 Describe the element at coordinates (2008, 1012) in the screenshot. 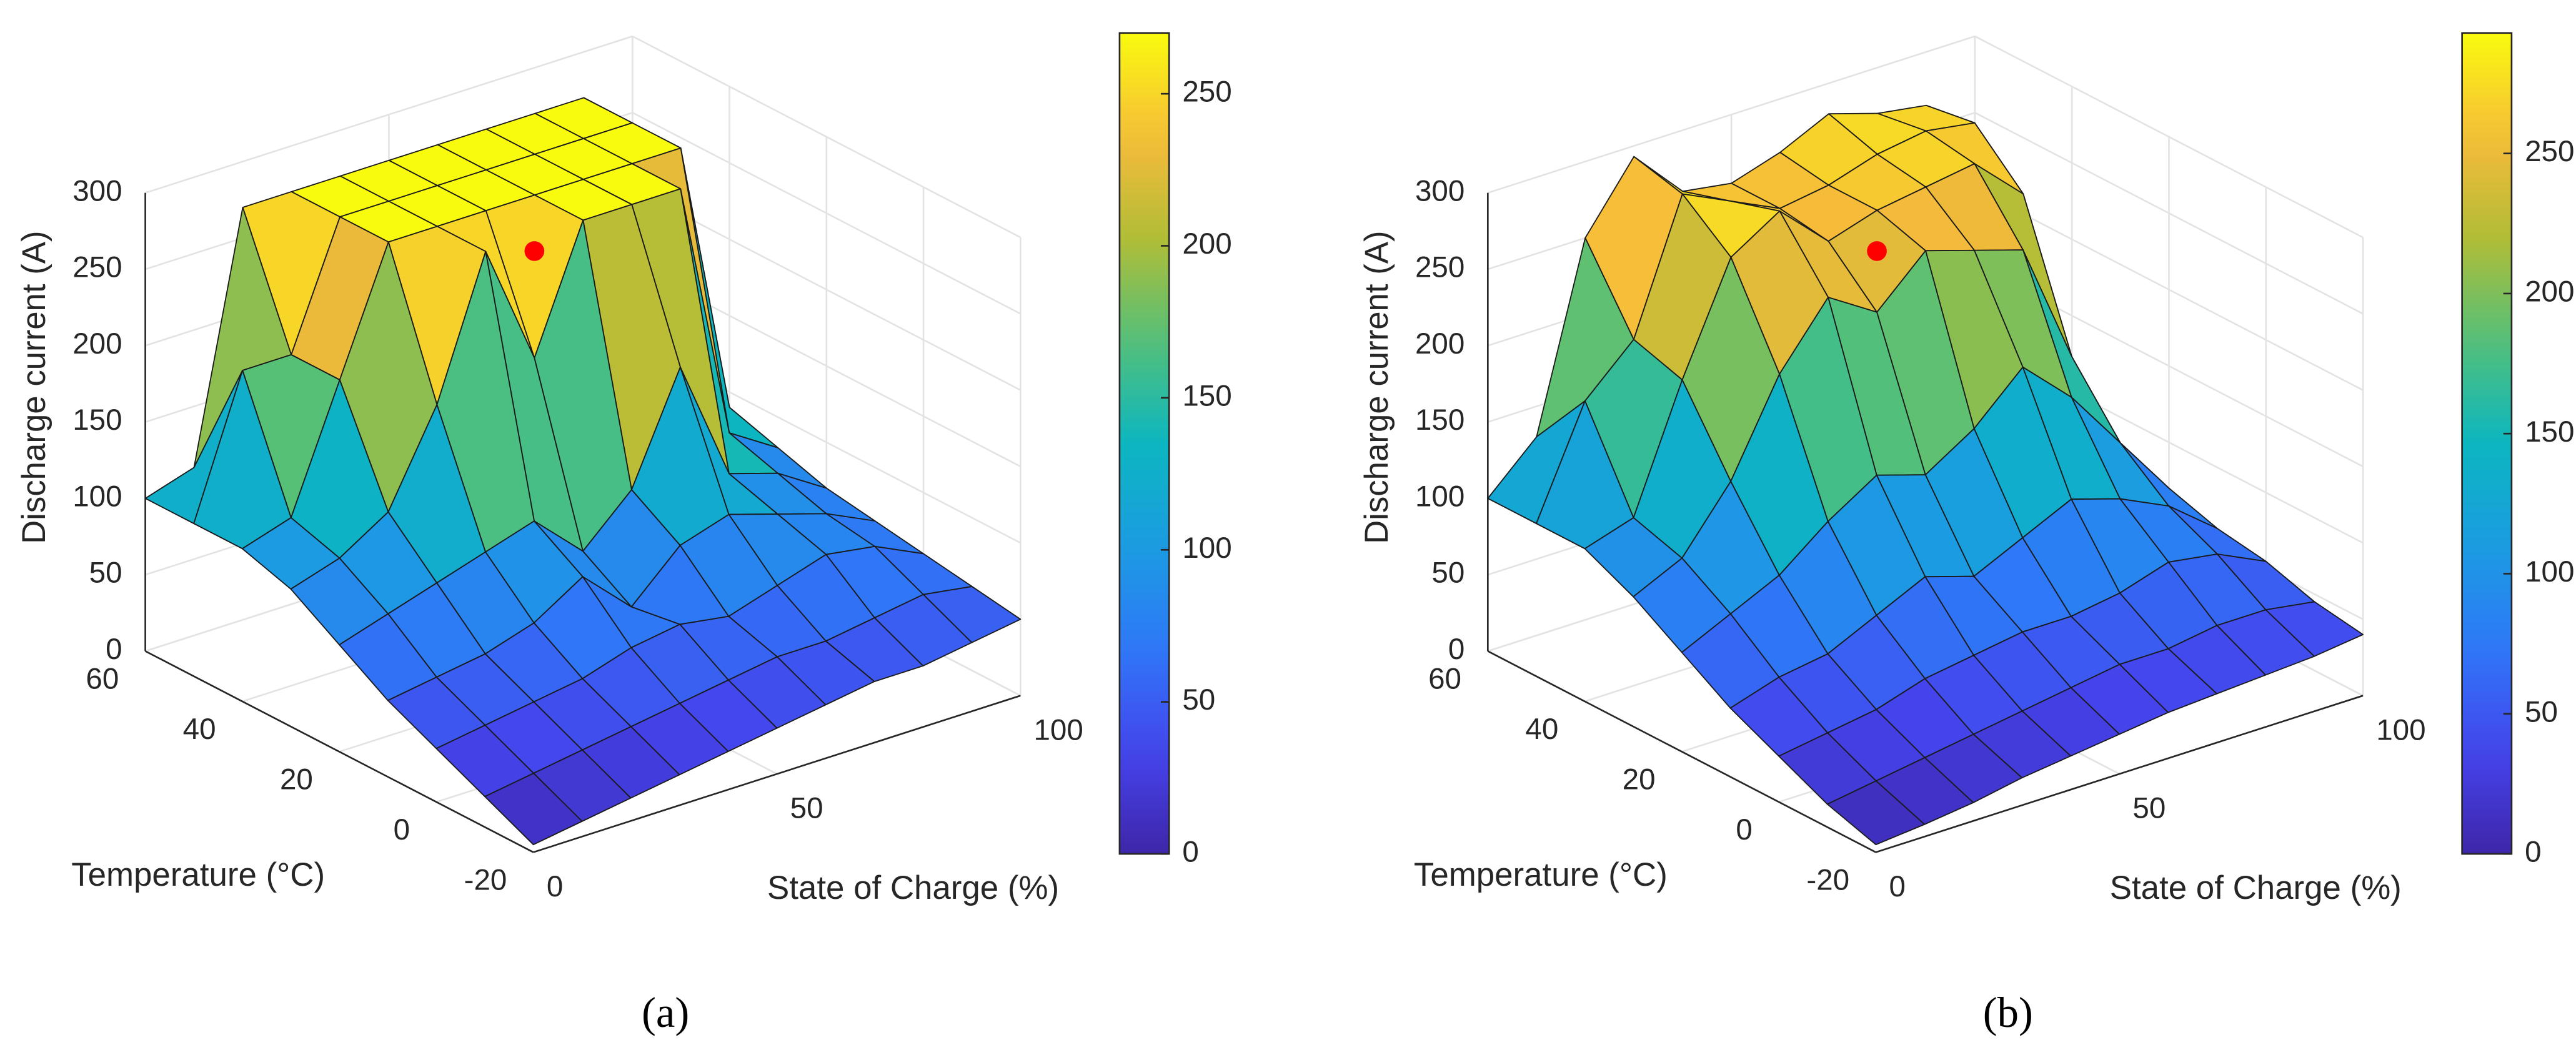

I see `caption: (b)` at that location.